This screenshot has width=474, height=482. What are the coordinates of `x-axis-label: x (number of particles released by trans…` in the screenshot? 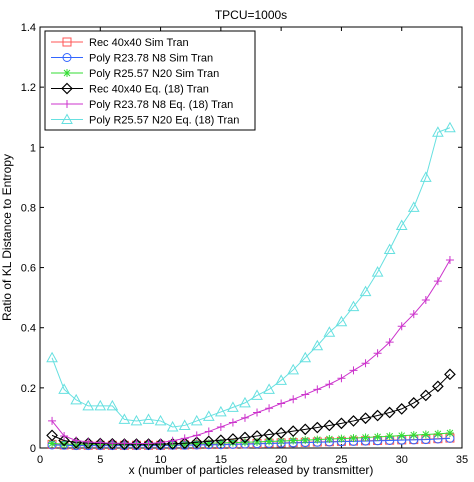 It's located at (251, 470).